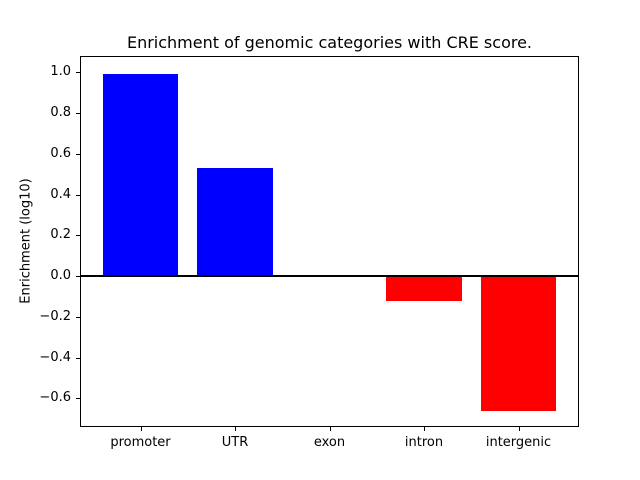 This screenshot has width=640, height=480. Describe the element at coordinates (140, 442) in the screenshot. I see `x-tick-label: promoter` at that location.